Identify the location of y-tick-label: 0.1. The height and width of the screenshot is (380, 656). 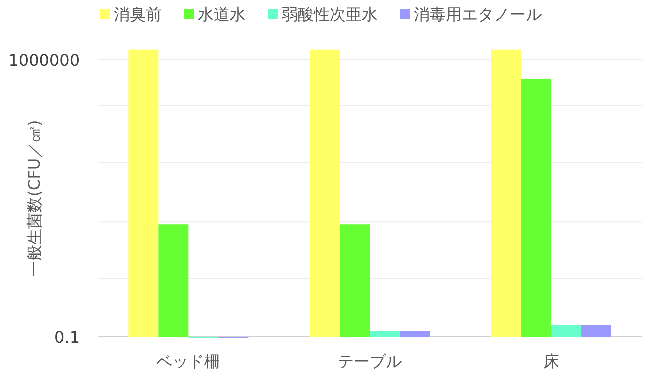
(67, 337).